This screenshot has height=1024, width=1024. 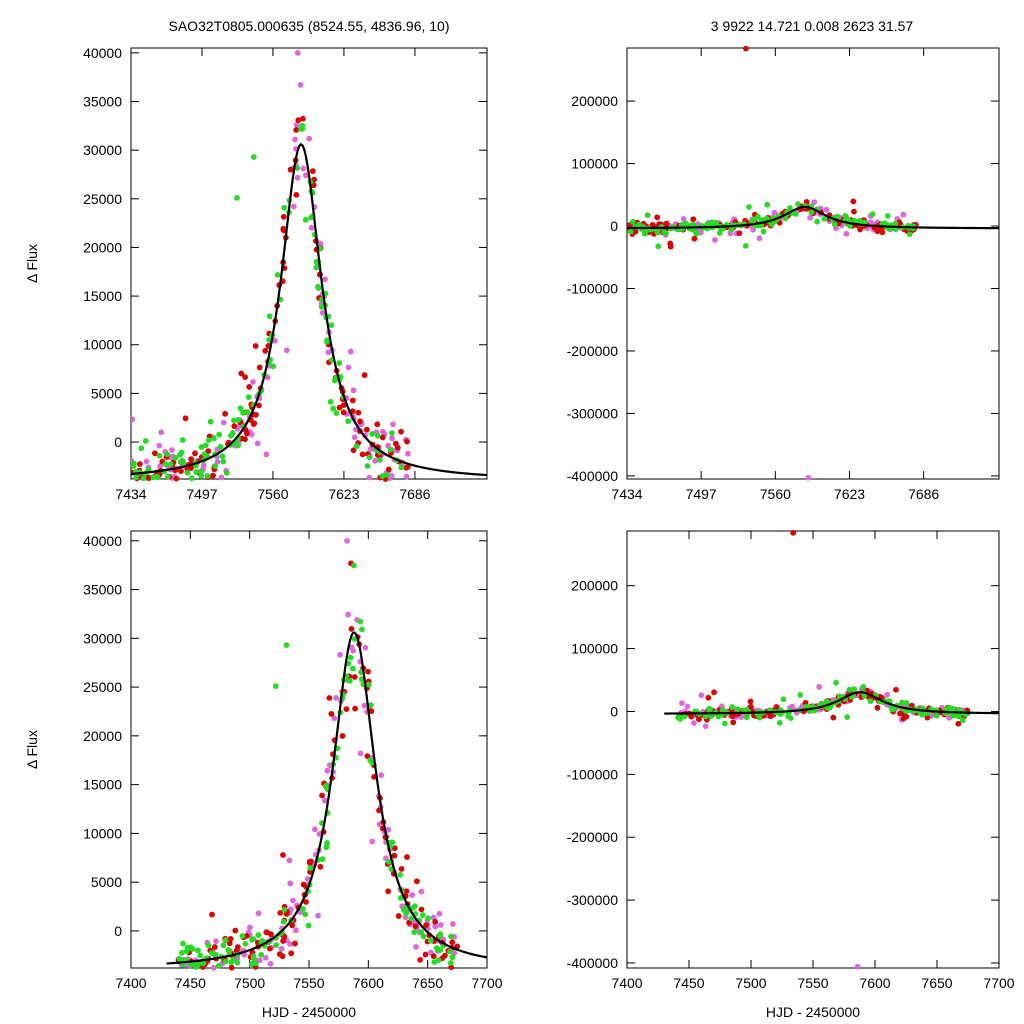 I want to click on y-tick-label: 20000, so click(x=102, y=736).